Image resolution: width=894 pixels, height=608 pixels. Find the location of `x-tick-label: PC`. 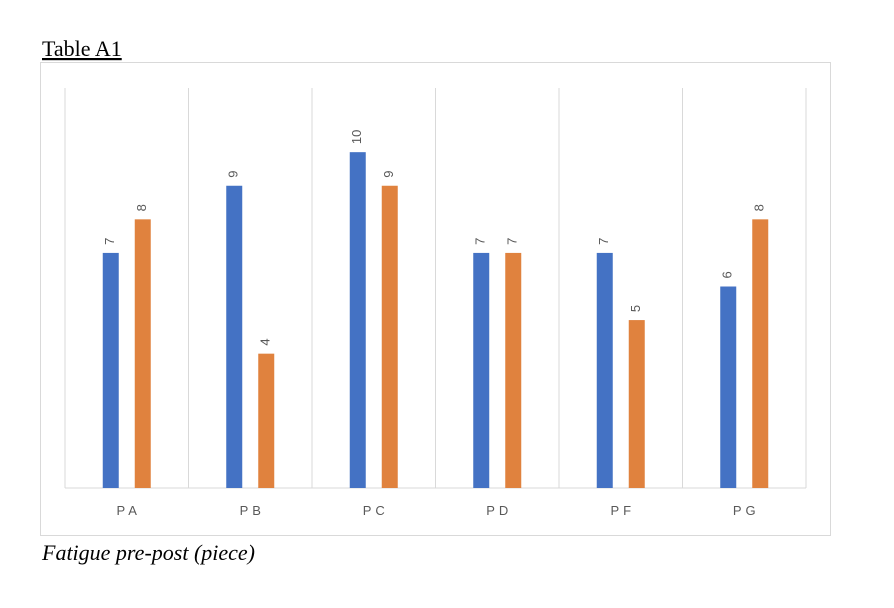

x-tick-label: PC is located at coordinates (376, 510).